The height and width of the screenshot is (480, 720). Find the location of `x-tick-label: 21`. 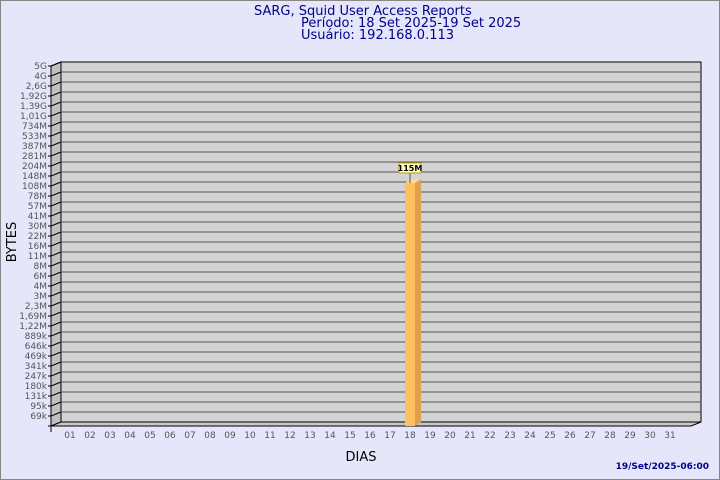

x-tick-label: 21 is located at coordinates (469, 436).